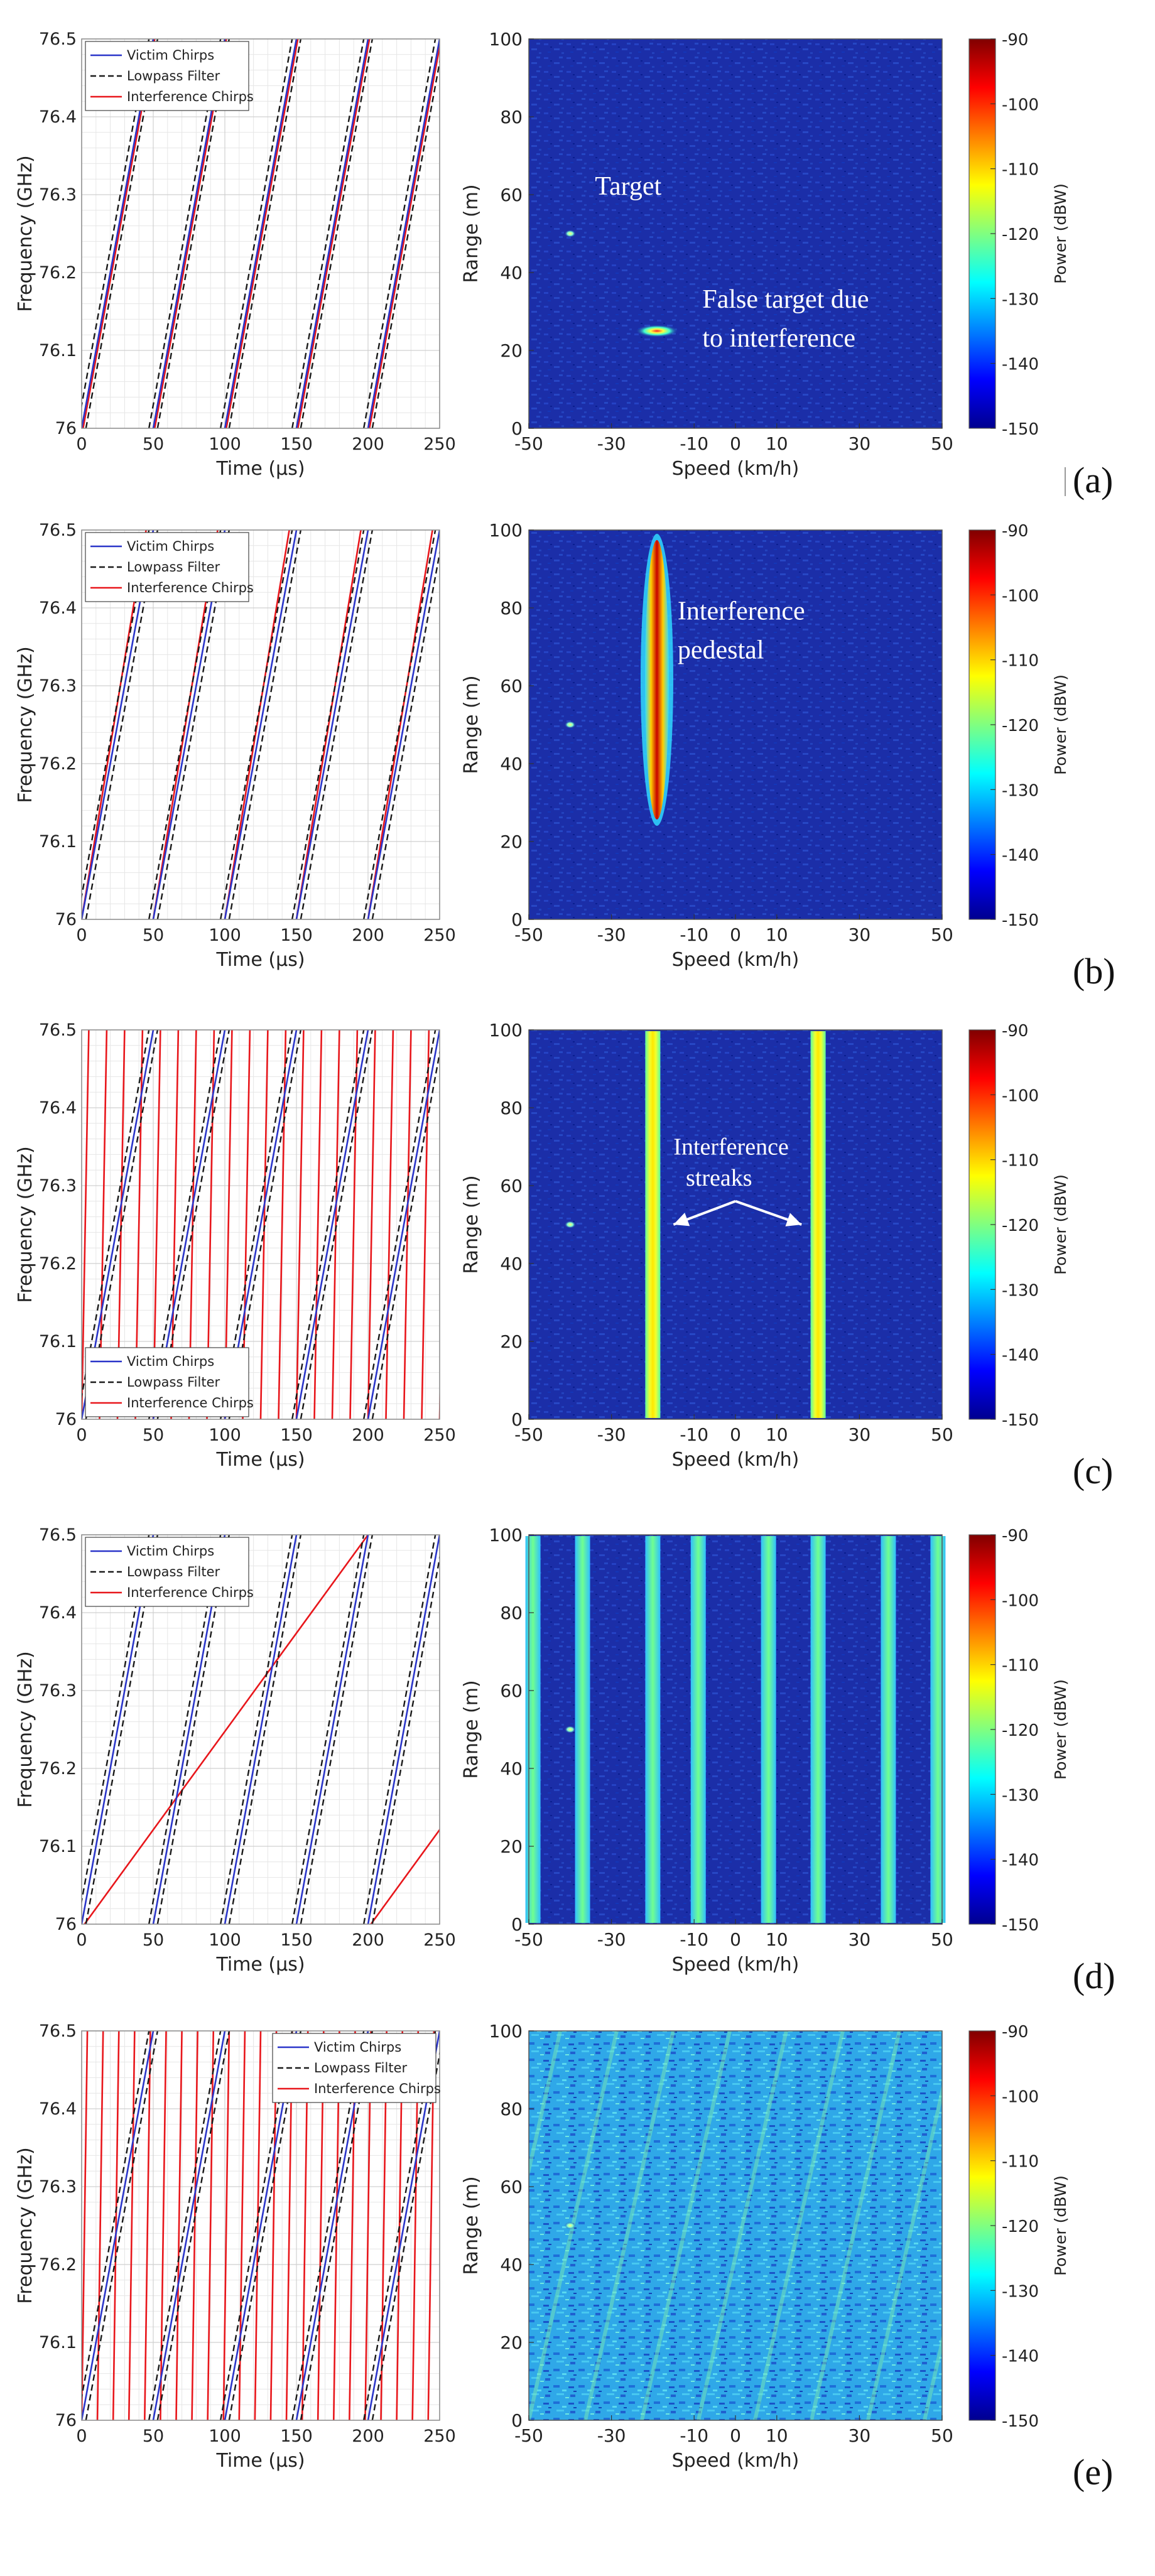 The width and height of the screenshot is (1155, 2576). I want to click on legend-entry: Victim Chirps, so click(170, 1362).